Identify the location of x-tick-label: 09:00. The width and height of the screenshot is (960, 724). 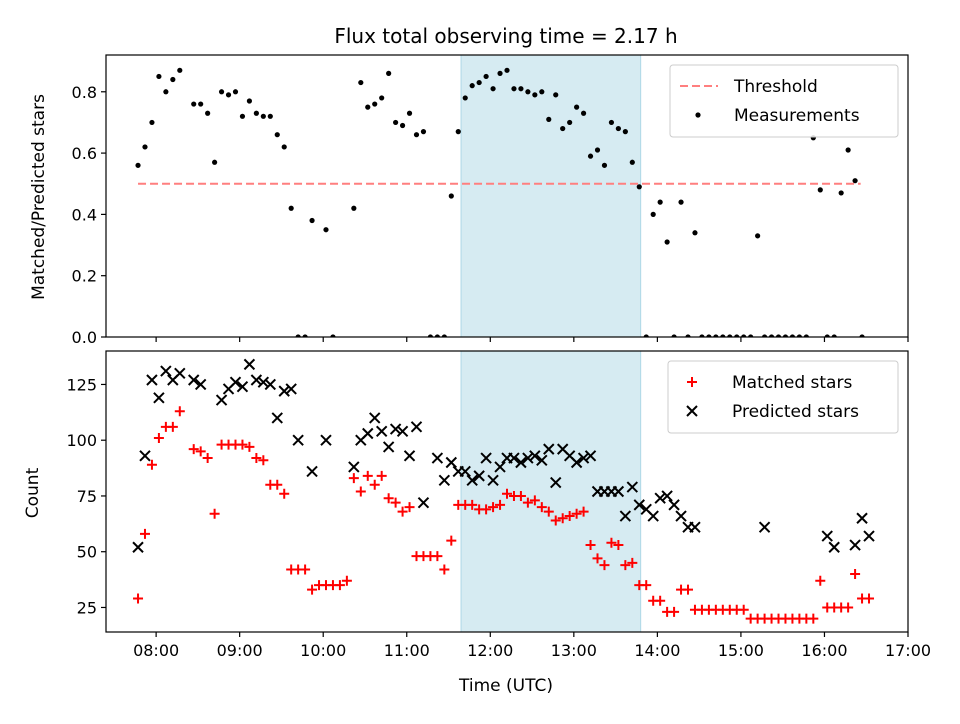
(240, 650).